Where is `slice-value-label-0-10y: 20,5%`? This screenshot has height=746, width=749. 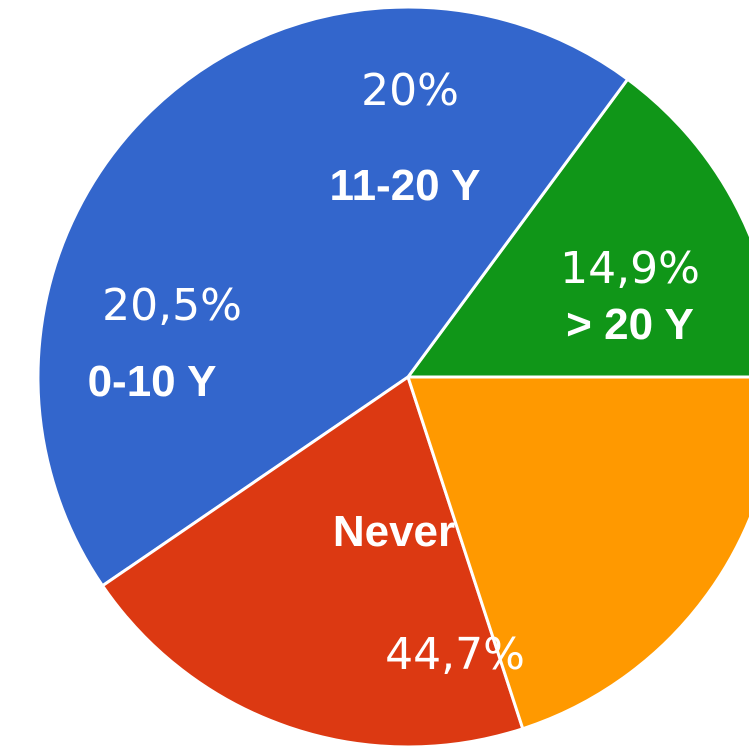 slice-value-label-0-10y: 20,5% is located at coordinates (172, 305).